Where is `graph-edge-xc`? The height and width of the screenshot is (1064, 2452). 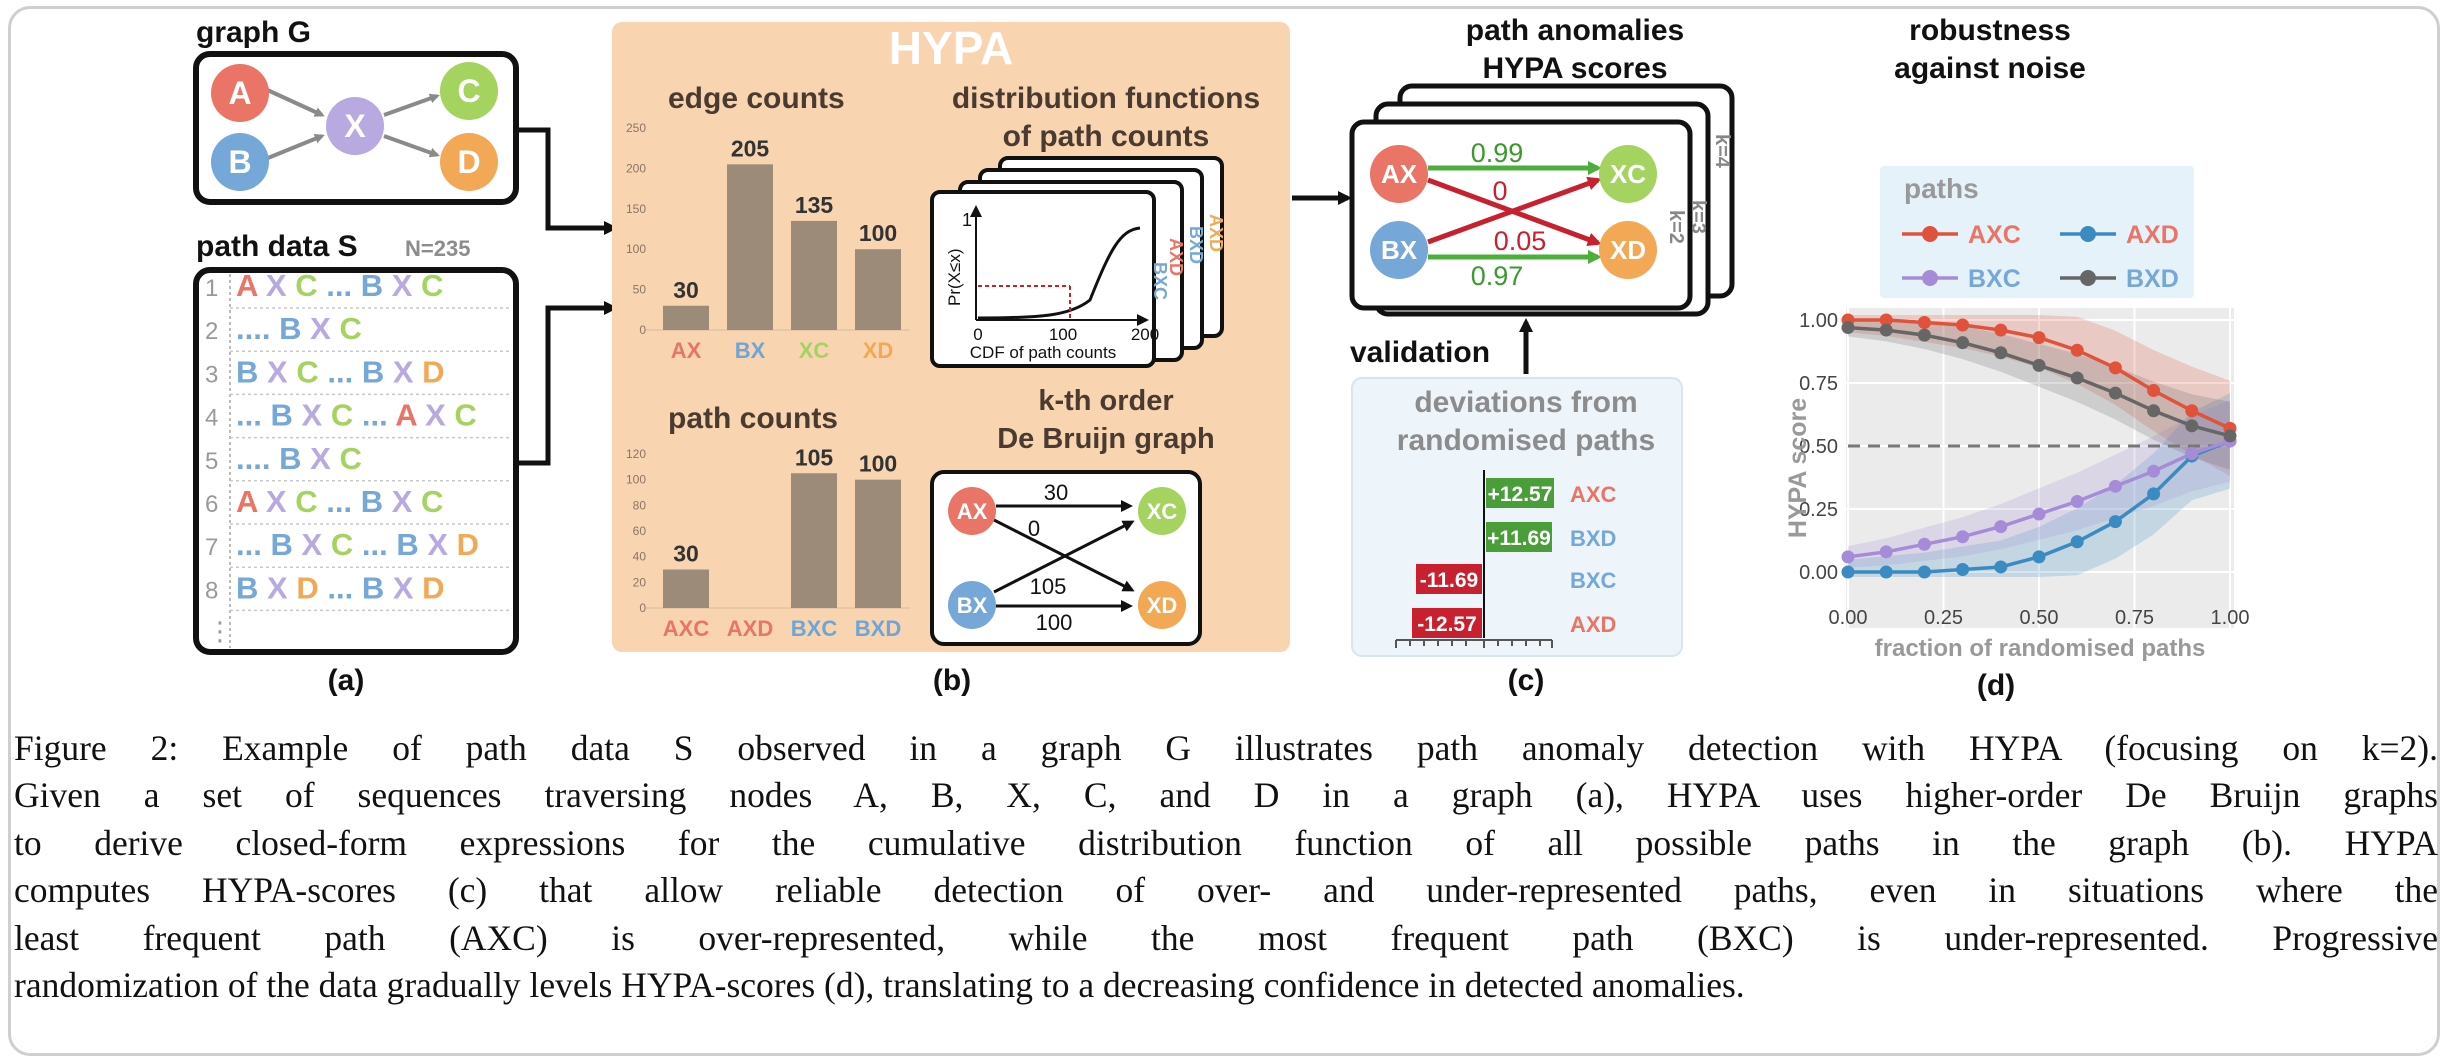
graph-edge-xc is located at coordinates (411, 105).